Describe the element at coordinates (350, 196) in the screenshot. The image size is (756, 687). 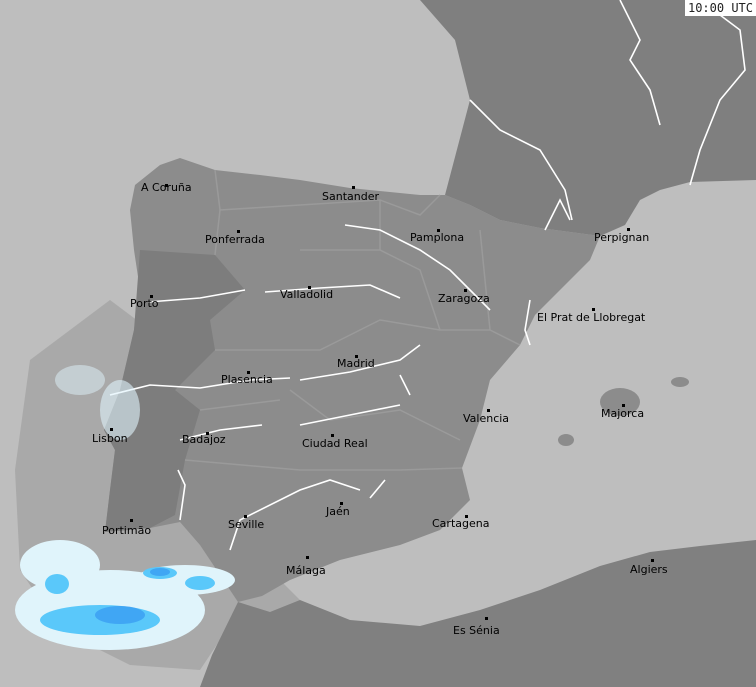
I see `city-label: Santander` at that location.